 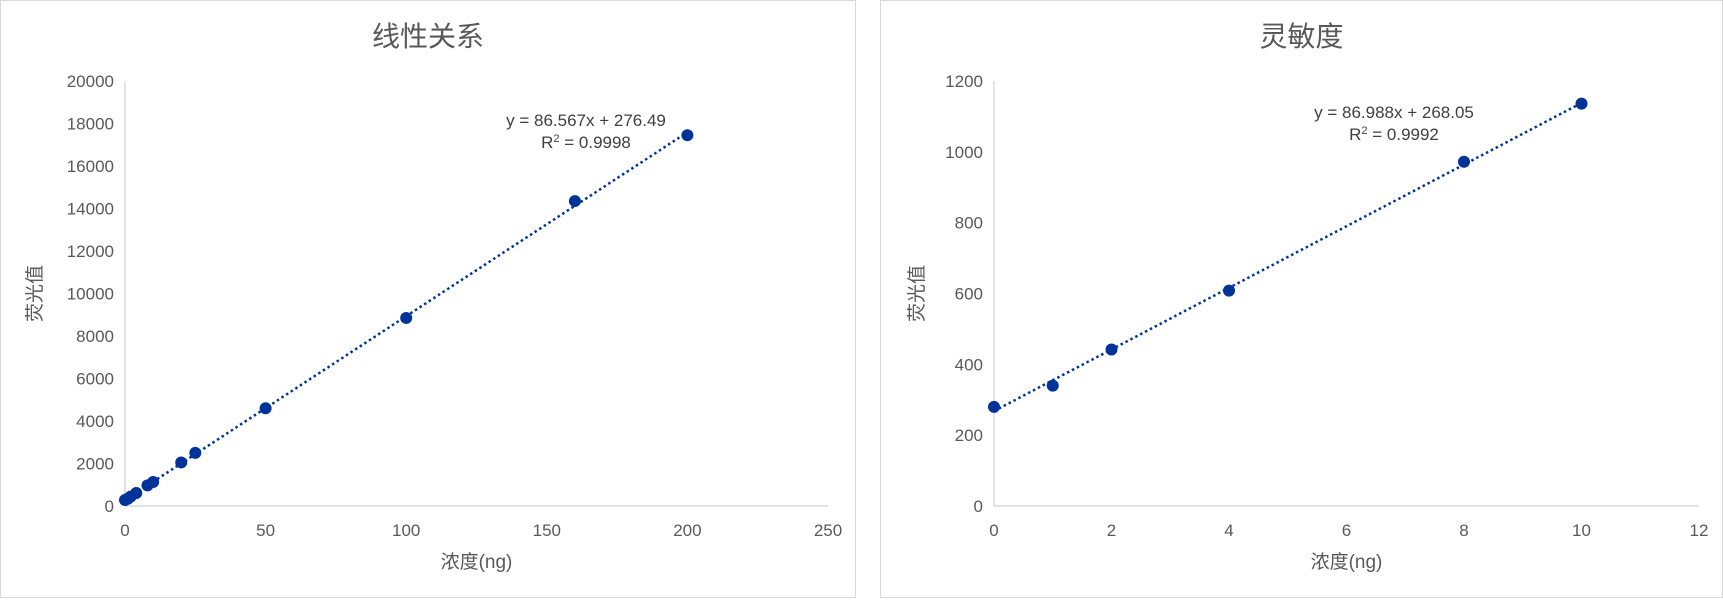 What do you see at coordinates (90, 166) in the screenshot?
I see `y-tick-label: 16000` at bounding box center [90, 166].